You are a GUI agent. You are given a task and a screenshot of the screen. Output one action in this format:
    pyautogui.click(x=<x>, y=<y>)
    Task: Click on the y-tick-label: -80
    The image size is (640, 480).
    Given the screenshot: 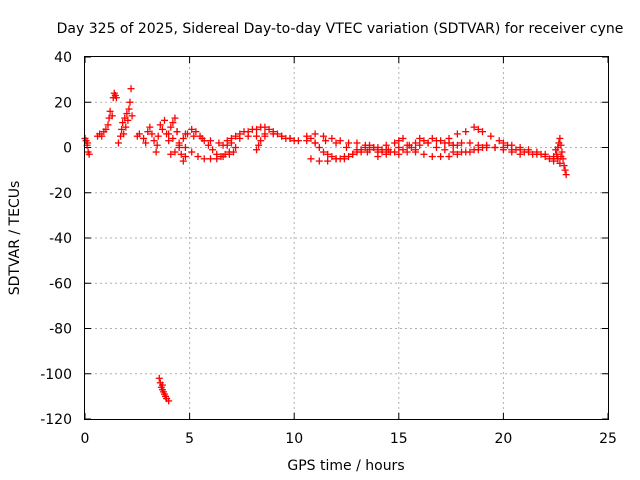 What is the action you would take?
    pyautogui.click(x=60, y=330)
    